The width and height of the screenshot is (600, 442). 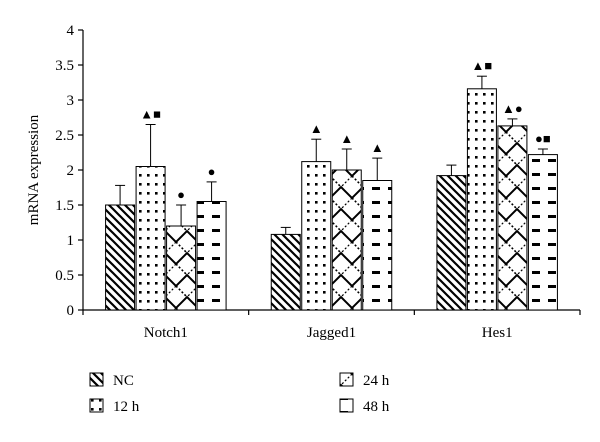 I want to click on y-tick-label: 2, so click(x=71, y=171).